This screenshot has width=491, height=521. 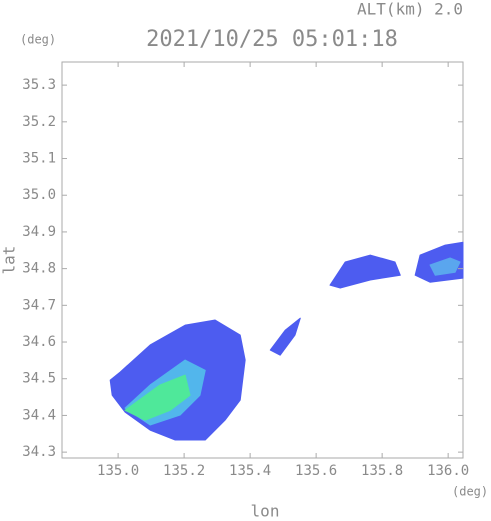 What do you see at coordinates (39, 269) in the screenshot?
I see `y-tick-label: 34.8` at bounding box center [39, 269].